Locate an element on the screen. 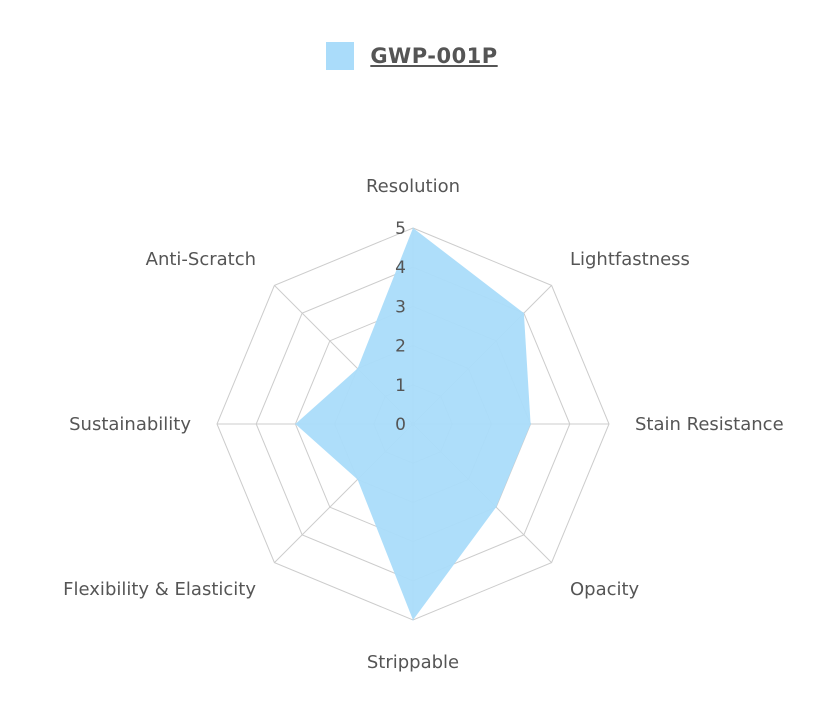 The width and height of the screenshot is (824, 723). legend: GWP-001P is located at coordinates (412, 56).